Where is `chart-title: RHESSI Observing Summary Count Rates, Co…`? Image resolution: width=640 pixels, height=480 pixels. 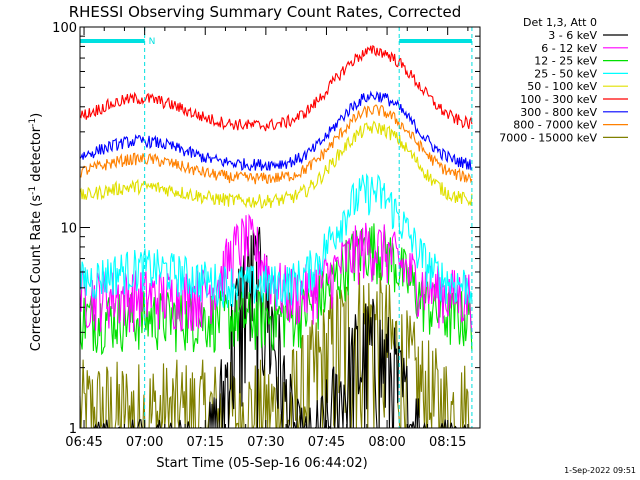 chart-title: RHESSI Observing Summary Count Rates, Co… is located at coordinates (265, 12).